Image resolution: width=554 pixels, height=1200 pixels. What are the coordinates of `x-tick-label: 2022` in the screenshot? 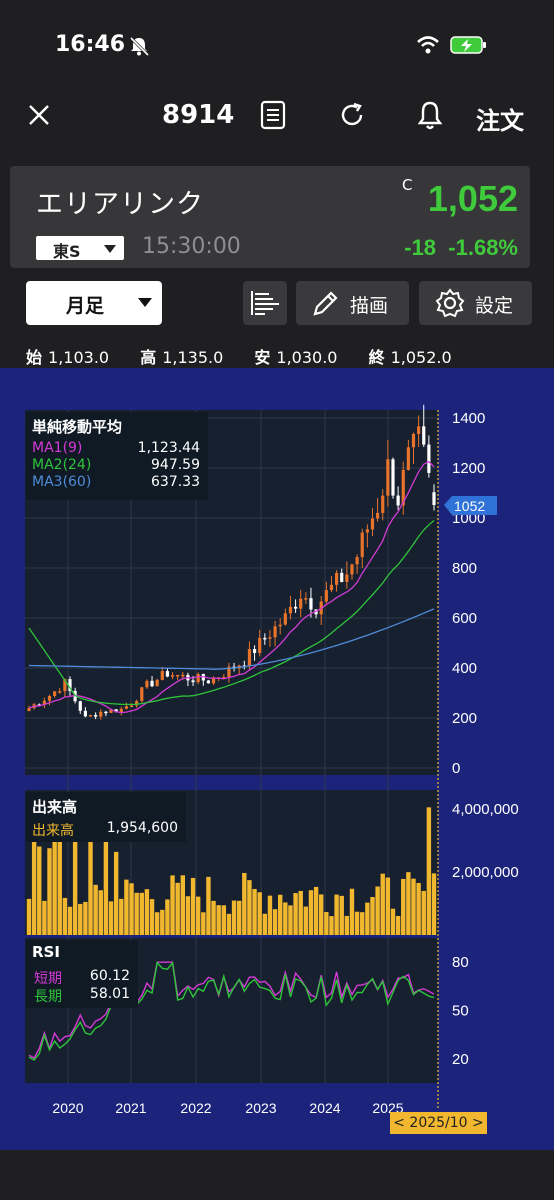 It's located at (195, 1108).